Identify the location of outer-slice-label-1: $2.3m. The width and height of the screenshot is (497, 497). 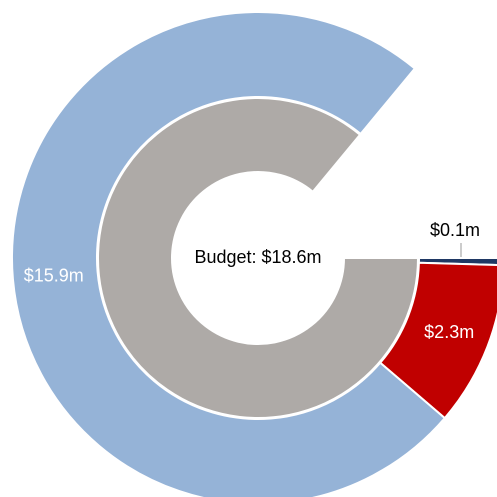
(449, 332).